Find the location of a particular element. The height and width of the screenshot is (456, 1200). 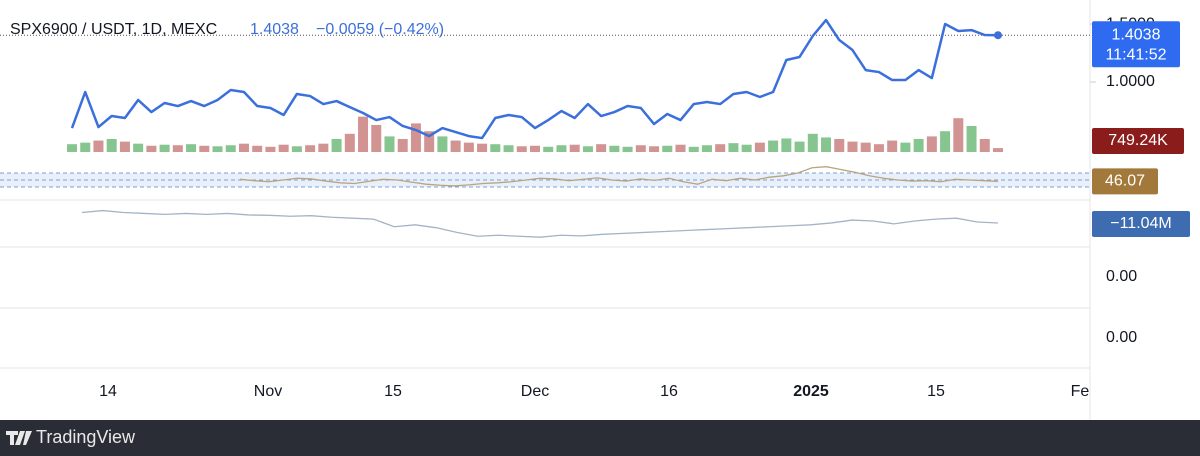

rsi-label: 46.07 is located at coordinates (1125, 181).